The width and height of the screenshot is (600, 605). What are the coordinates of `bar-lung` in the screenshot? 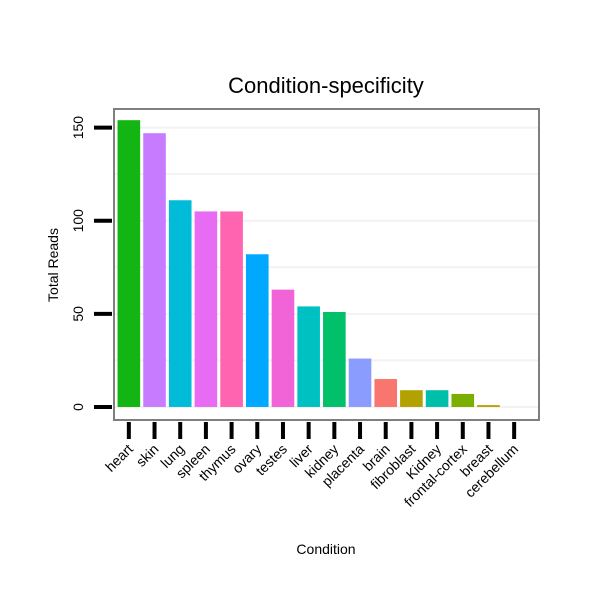 It's located at (180, 303).